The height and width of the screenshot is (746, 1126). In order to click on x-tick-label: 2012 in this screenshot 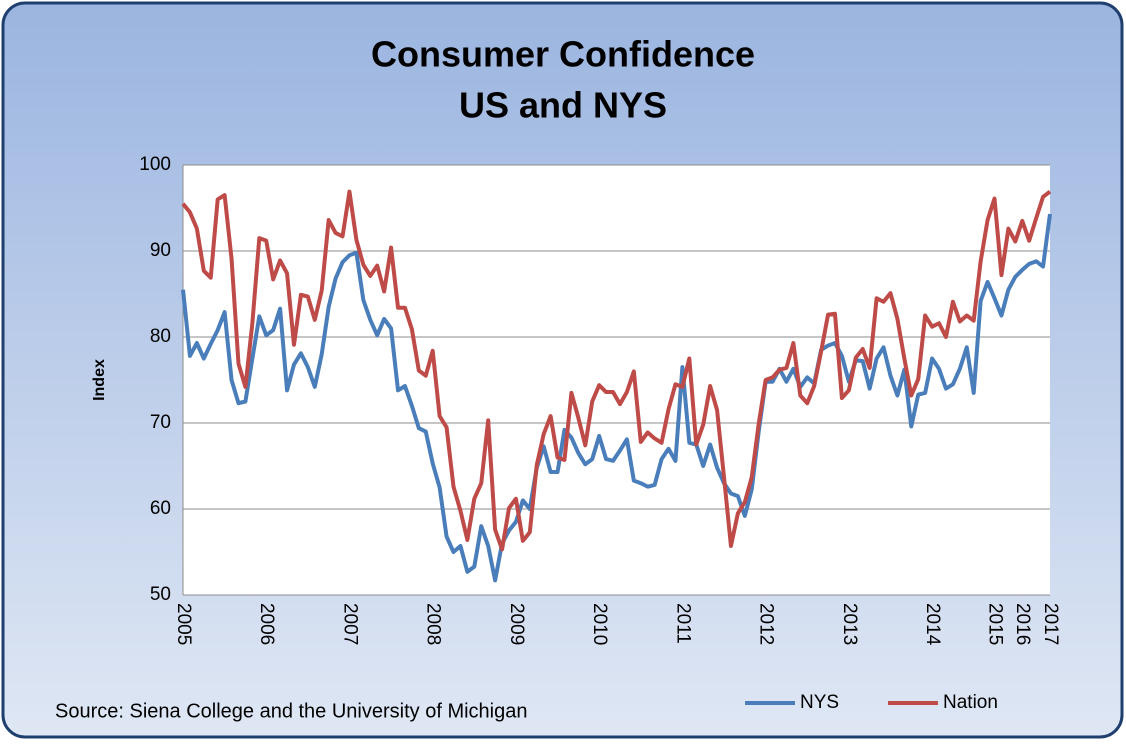, I will do `click(766, 624)`.